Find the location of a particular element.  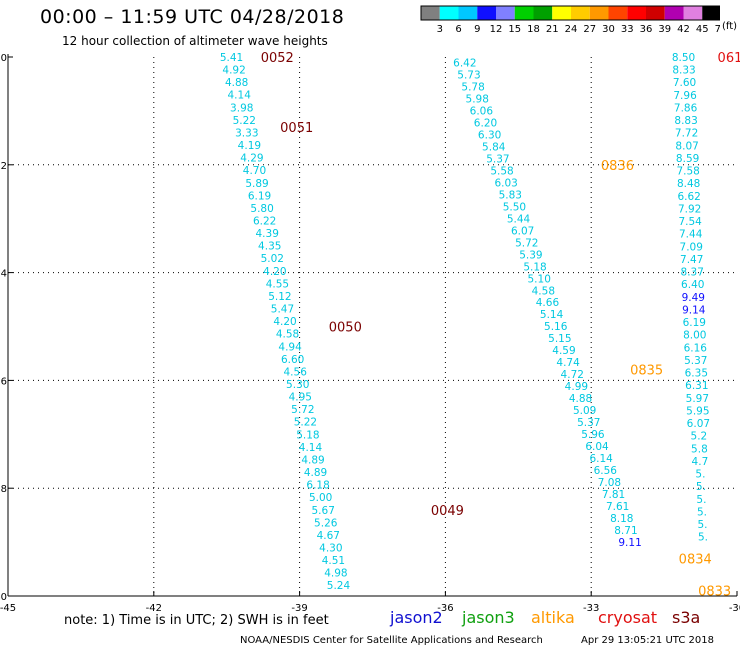

x-tick-label: -45 is located at coordinates (8, 608).